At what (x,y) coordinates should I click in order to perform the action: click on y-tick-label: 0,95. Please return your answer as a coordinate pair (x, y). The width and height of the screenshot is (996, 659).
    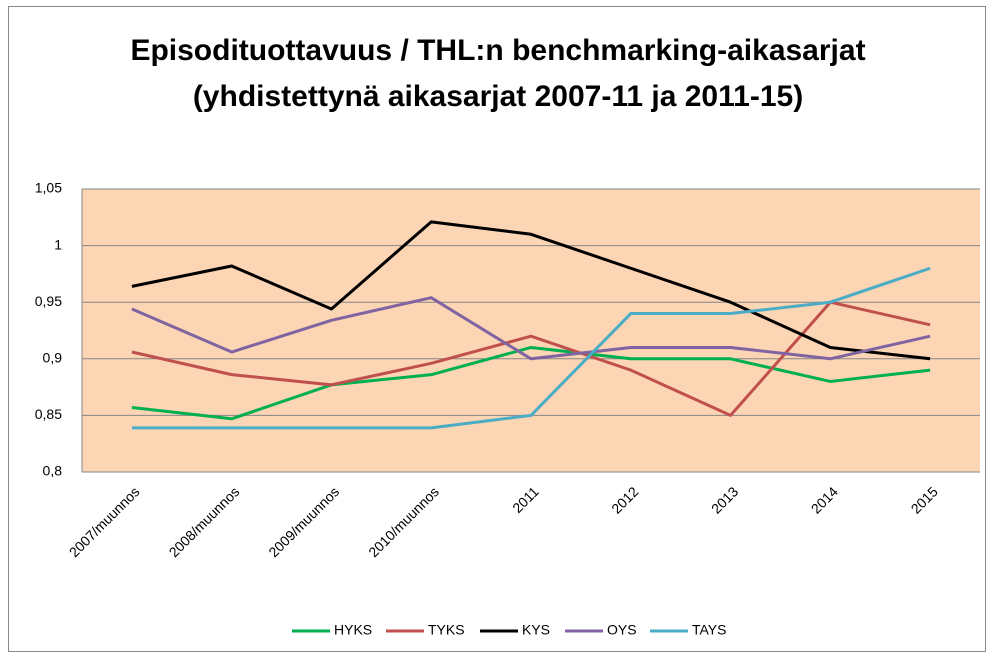
    Looking at the image, I should click on (48, 301).